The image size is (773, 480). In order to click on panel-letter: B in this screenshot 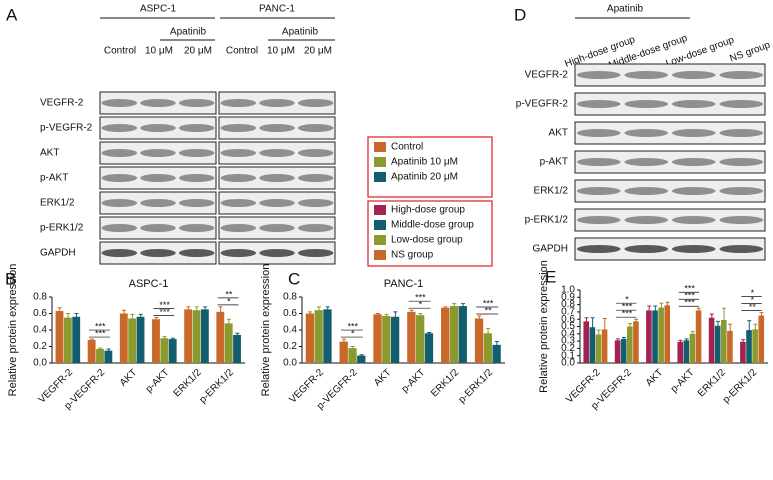, I will do `click(10, 278)`.